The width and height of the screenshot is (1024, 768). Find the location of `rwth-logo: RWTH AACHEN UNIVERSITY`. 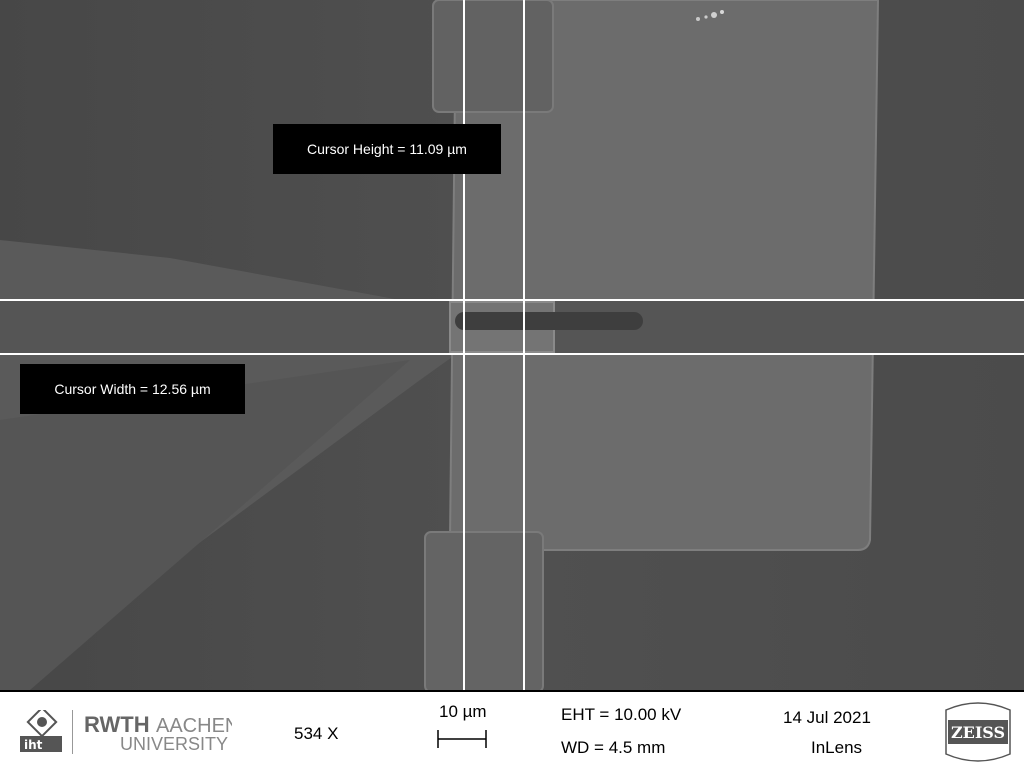

rwth-logo: RWTH AACHEN UNIVERSITY is located at coordinates (152, 732).